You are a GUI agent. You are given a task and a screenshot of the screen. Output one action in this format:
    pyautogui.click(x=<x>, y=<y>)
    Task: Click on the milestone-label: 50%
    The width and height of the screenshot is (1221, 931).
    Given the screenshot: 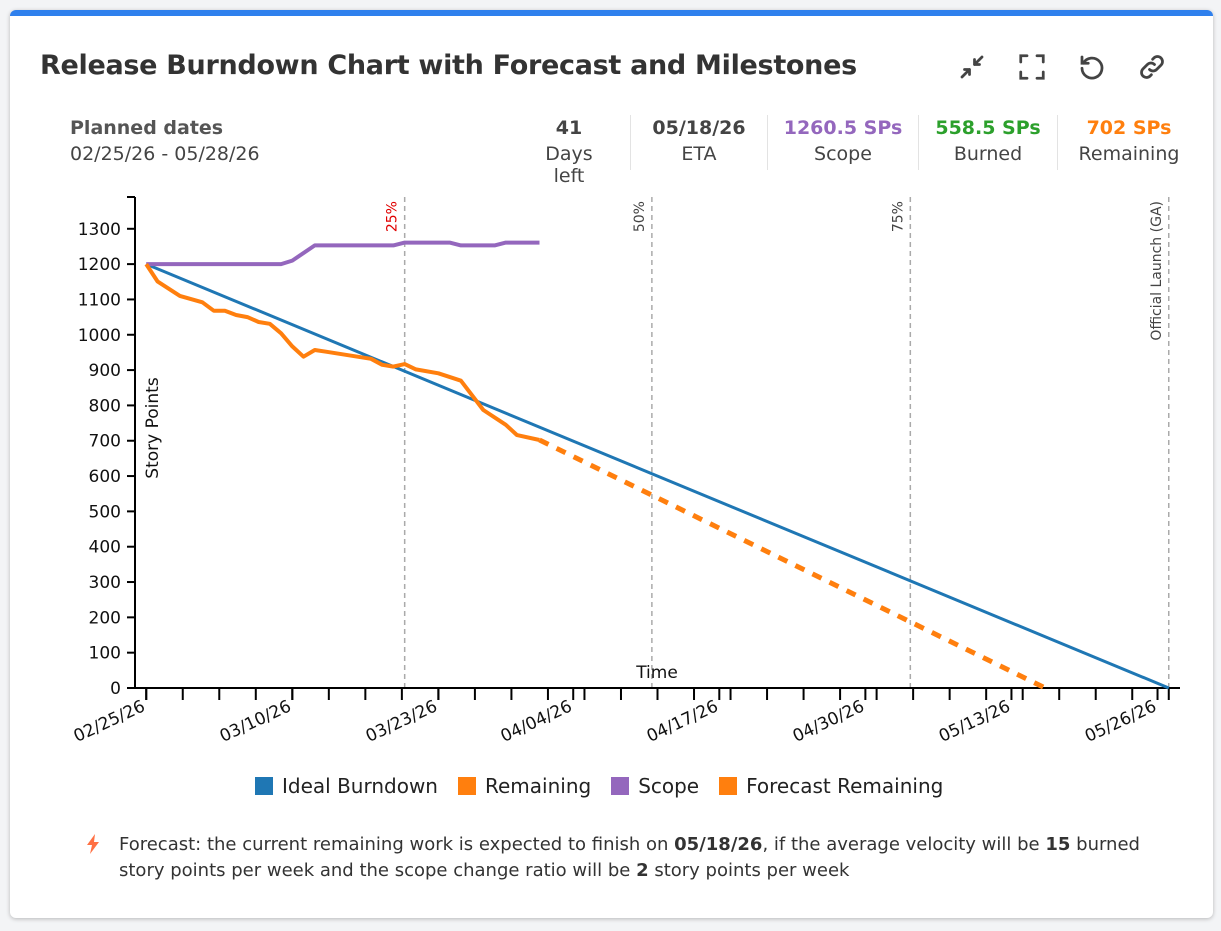 What is the action you would take?
    pyautogui.click(x=640, y=216)
    